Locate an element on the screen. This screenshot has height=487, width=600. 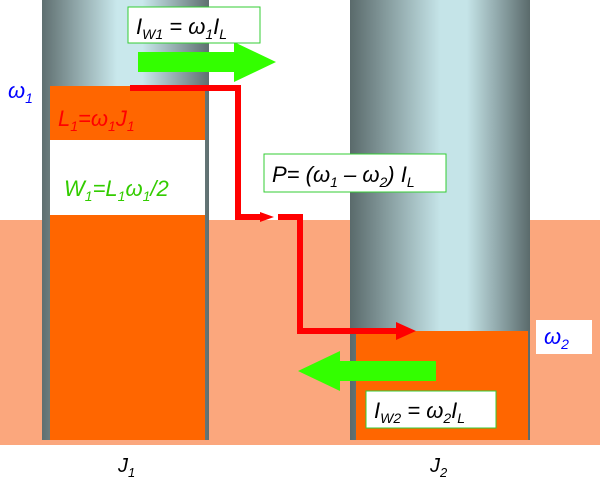
w1-label: W1=L1ω1/2 is located at coordinates (116, 190).